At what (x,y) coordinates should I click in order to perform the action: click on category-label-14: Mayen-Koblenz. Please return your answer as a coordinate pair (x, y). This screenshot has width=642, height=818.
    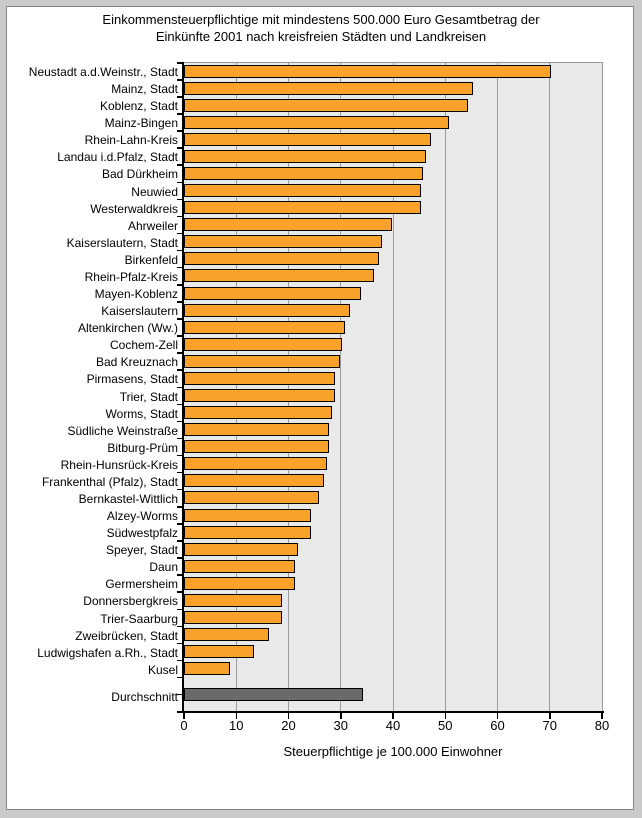
    Looking at the image, I should click on (136, 294).